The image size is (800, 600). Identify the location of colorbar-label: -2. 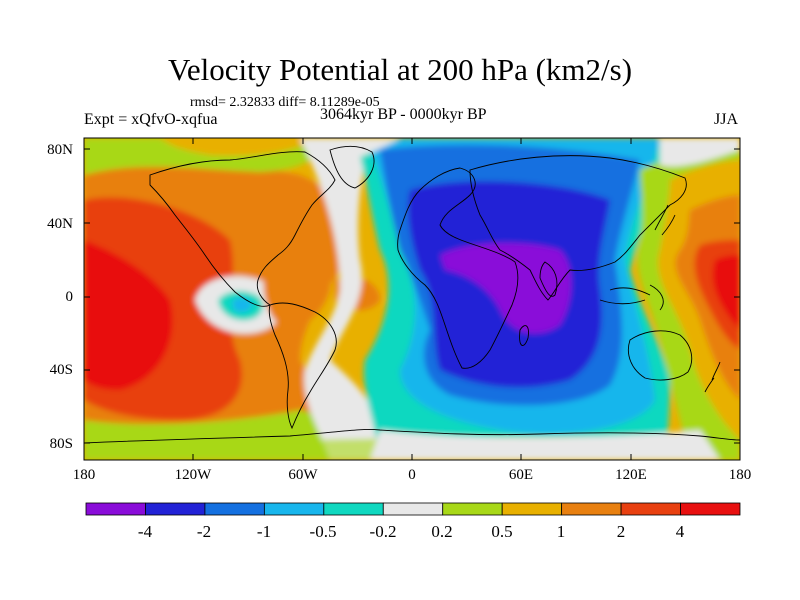
(204, 531).